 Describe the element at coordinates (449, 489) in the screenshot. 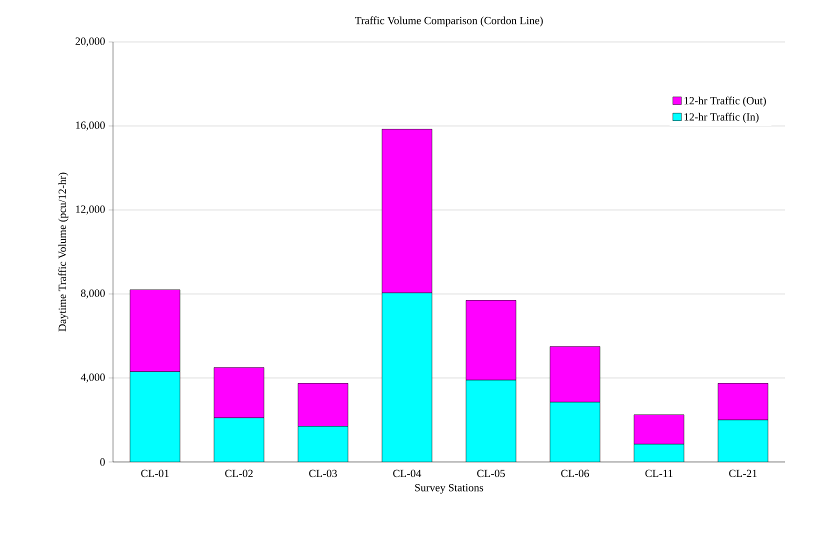

I see `x-axis-title: Survey Stations` at that location.